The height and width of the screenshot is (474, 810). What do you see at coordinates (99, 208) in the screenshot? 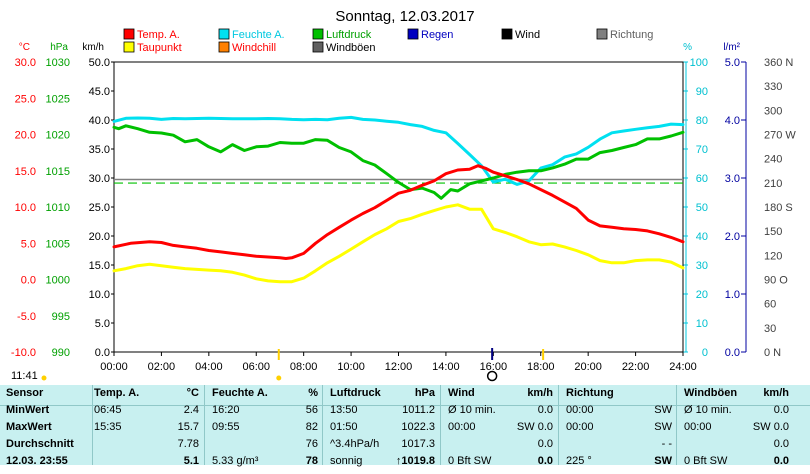
I see `speed-tick: 25.0` at bounding box center [99, 208].